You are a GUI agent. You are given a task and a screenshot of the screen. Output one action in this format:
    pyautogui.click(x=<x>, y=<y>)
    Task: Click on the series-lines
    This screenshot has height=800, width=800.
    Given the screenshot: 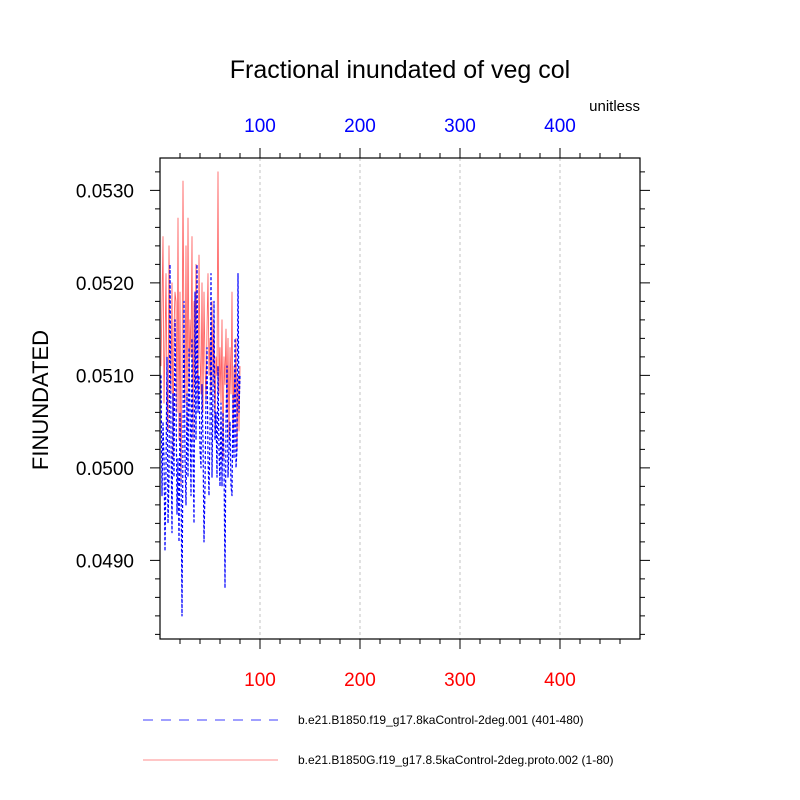 What is the action you would take?
    pyautogui.click(x=200, y=394)
    